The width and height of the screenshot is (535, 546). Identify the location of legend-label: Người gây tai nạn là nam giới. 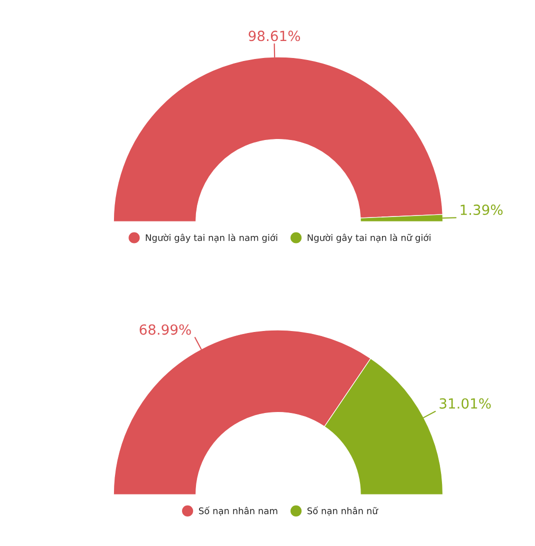
(212, 238).